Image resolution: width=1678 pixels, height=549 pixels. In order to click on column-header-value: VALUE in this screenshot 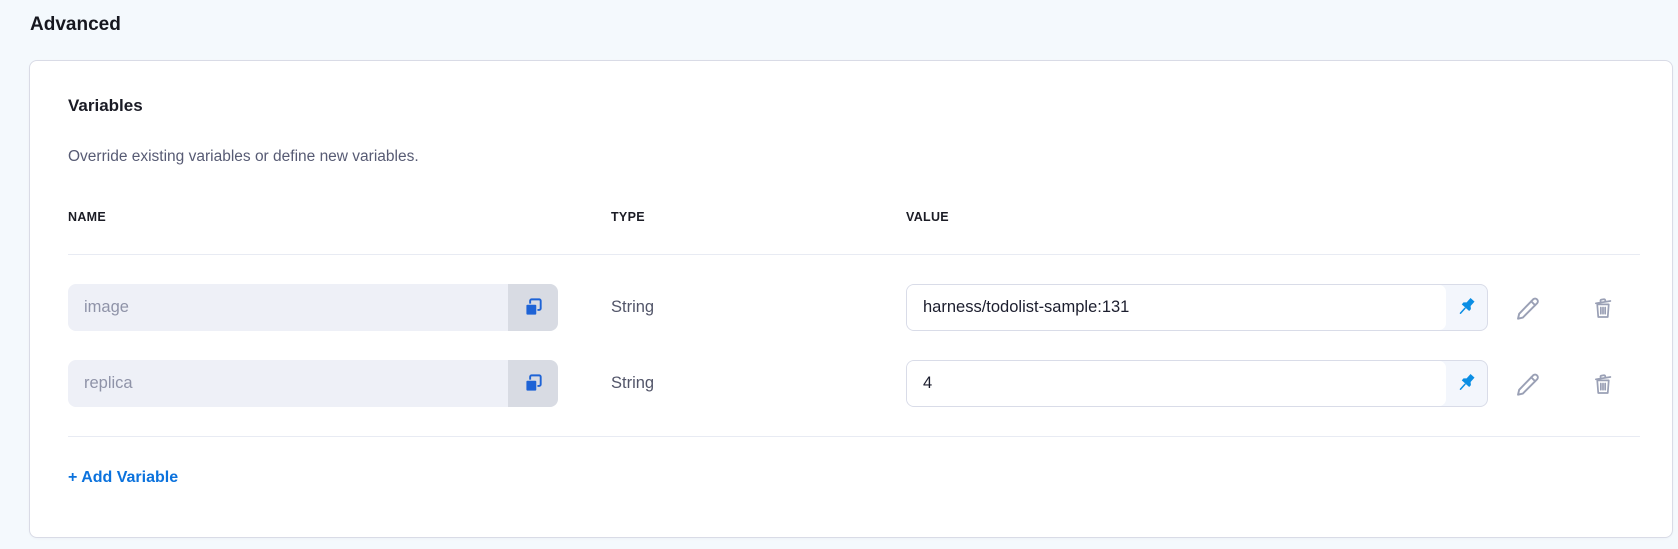, I will do `click(927, 217)`.